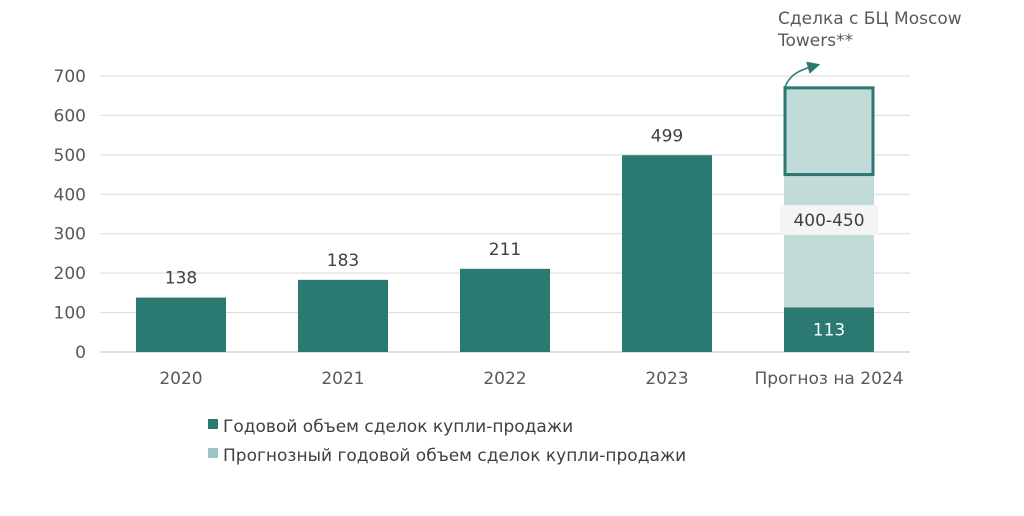 The height and width of the screenshot is (516, 1024). What do you see at coordinates (80, 353) in the screenshot?
I see `y-tick-label: 0` at bounding box center [80, 353].